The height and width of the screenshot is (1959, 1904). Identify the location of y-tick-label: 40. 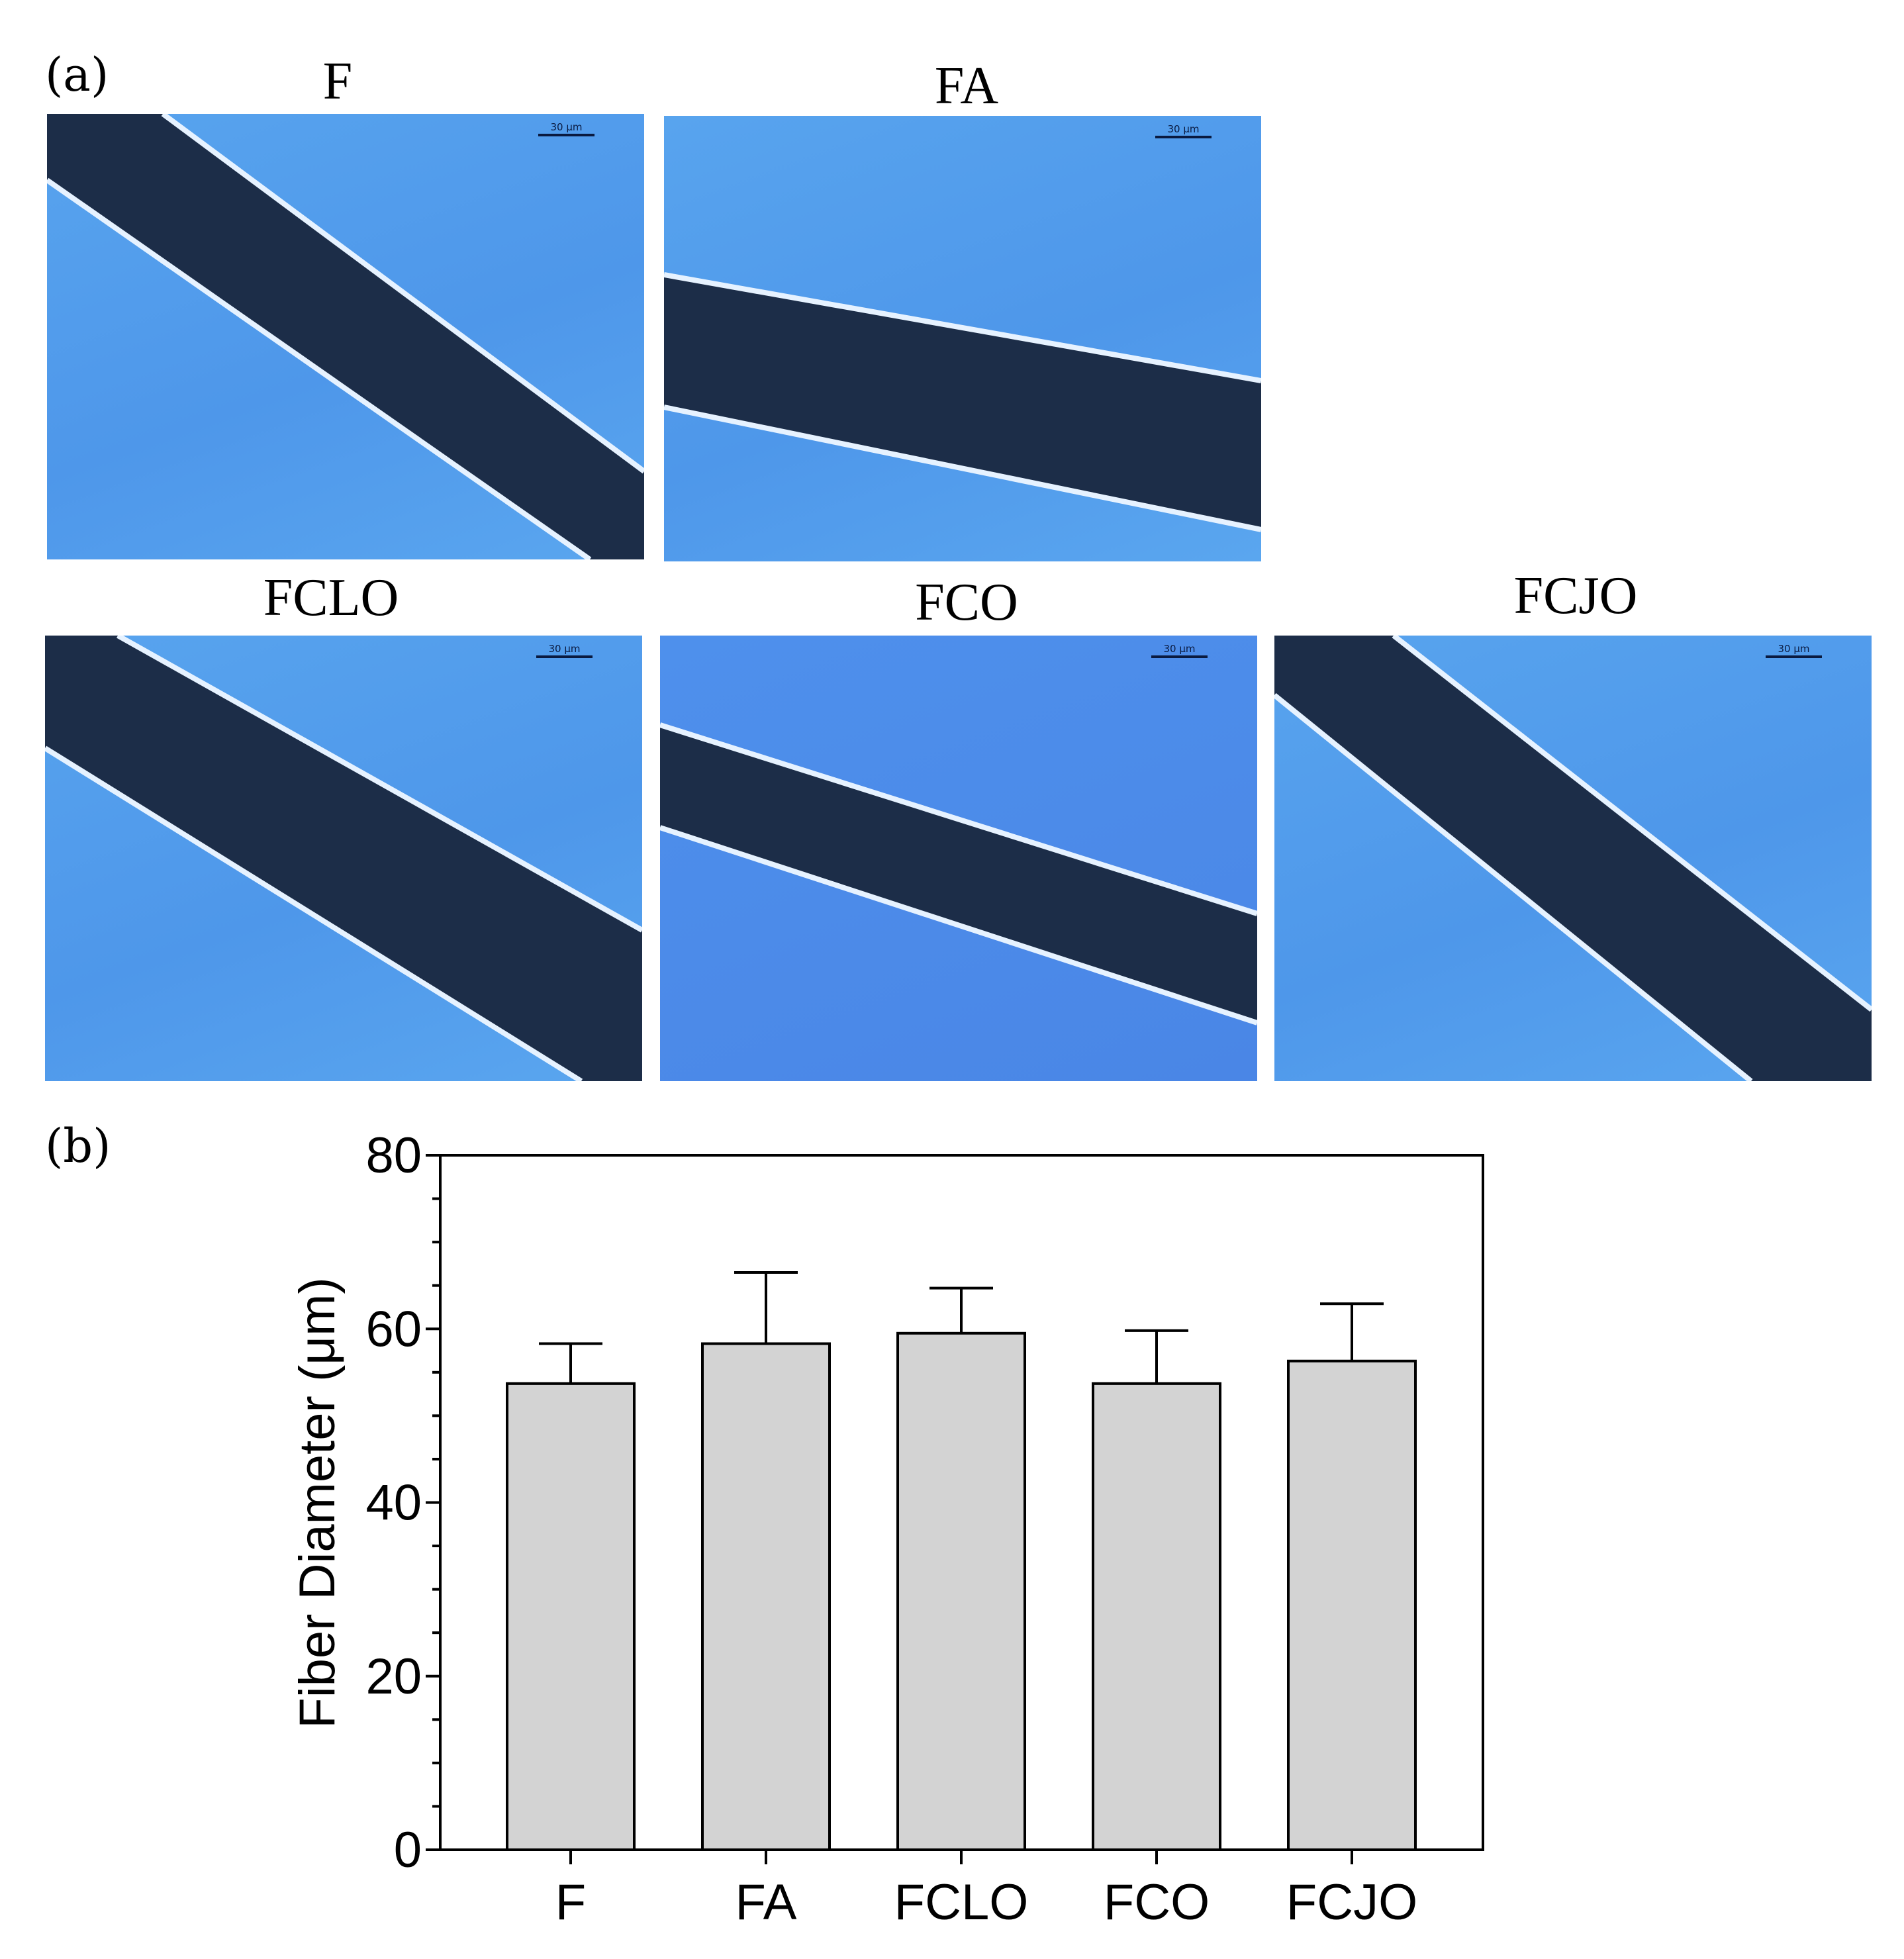
(393, 1503).